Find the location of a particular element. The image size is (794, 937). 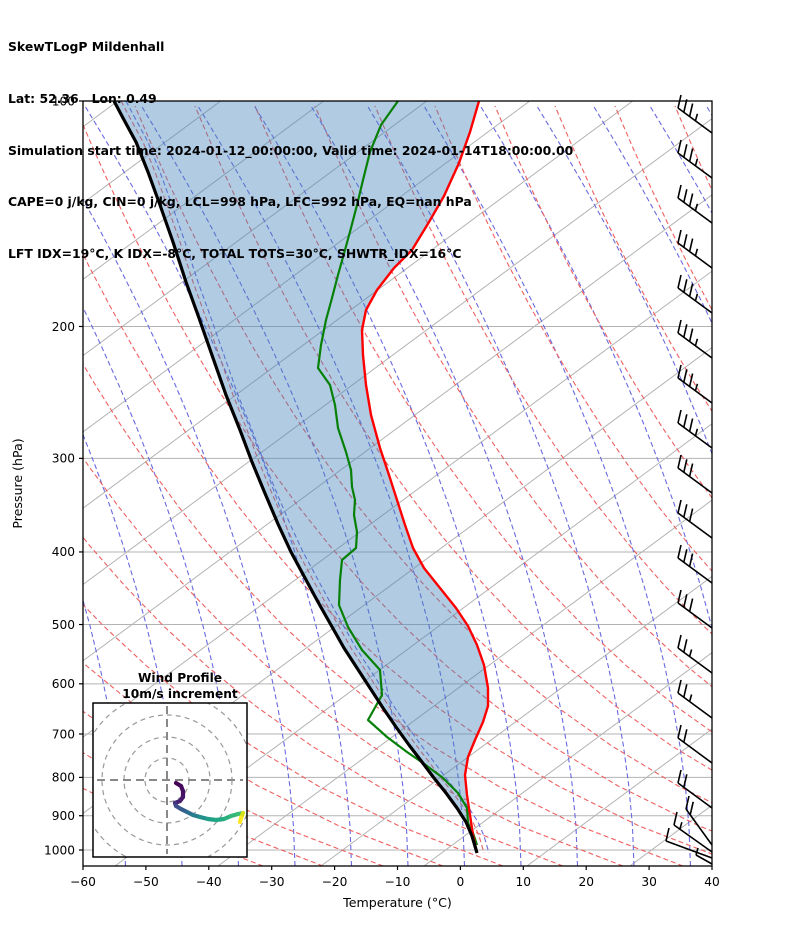

svg-text: 700 is located at coordinates (63, 734).